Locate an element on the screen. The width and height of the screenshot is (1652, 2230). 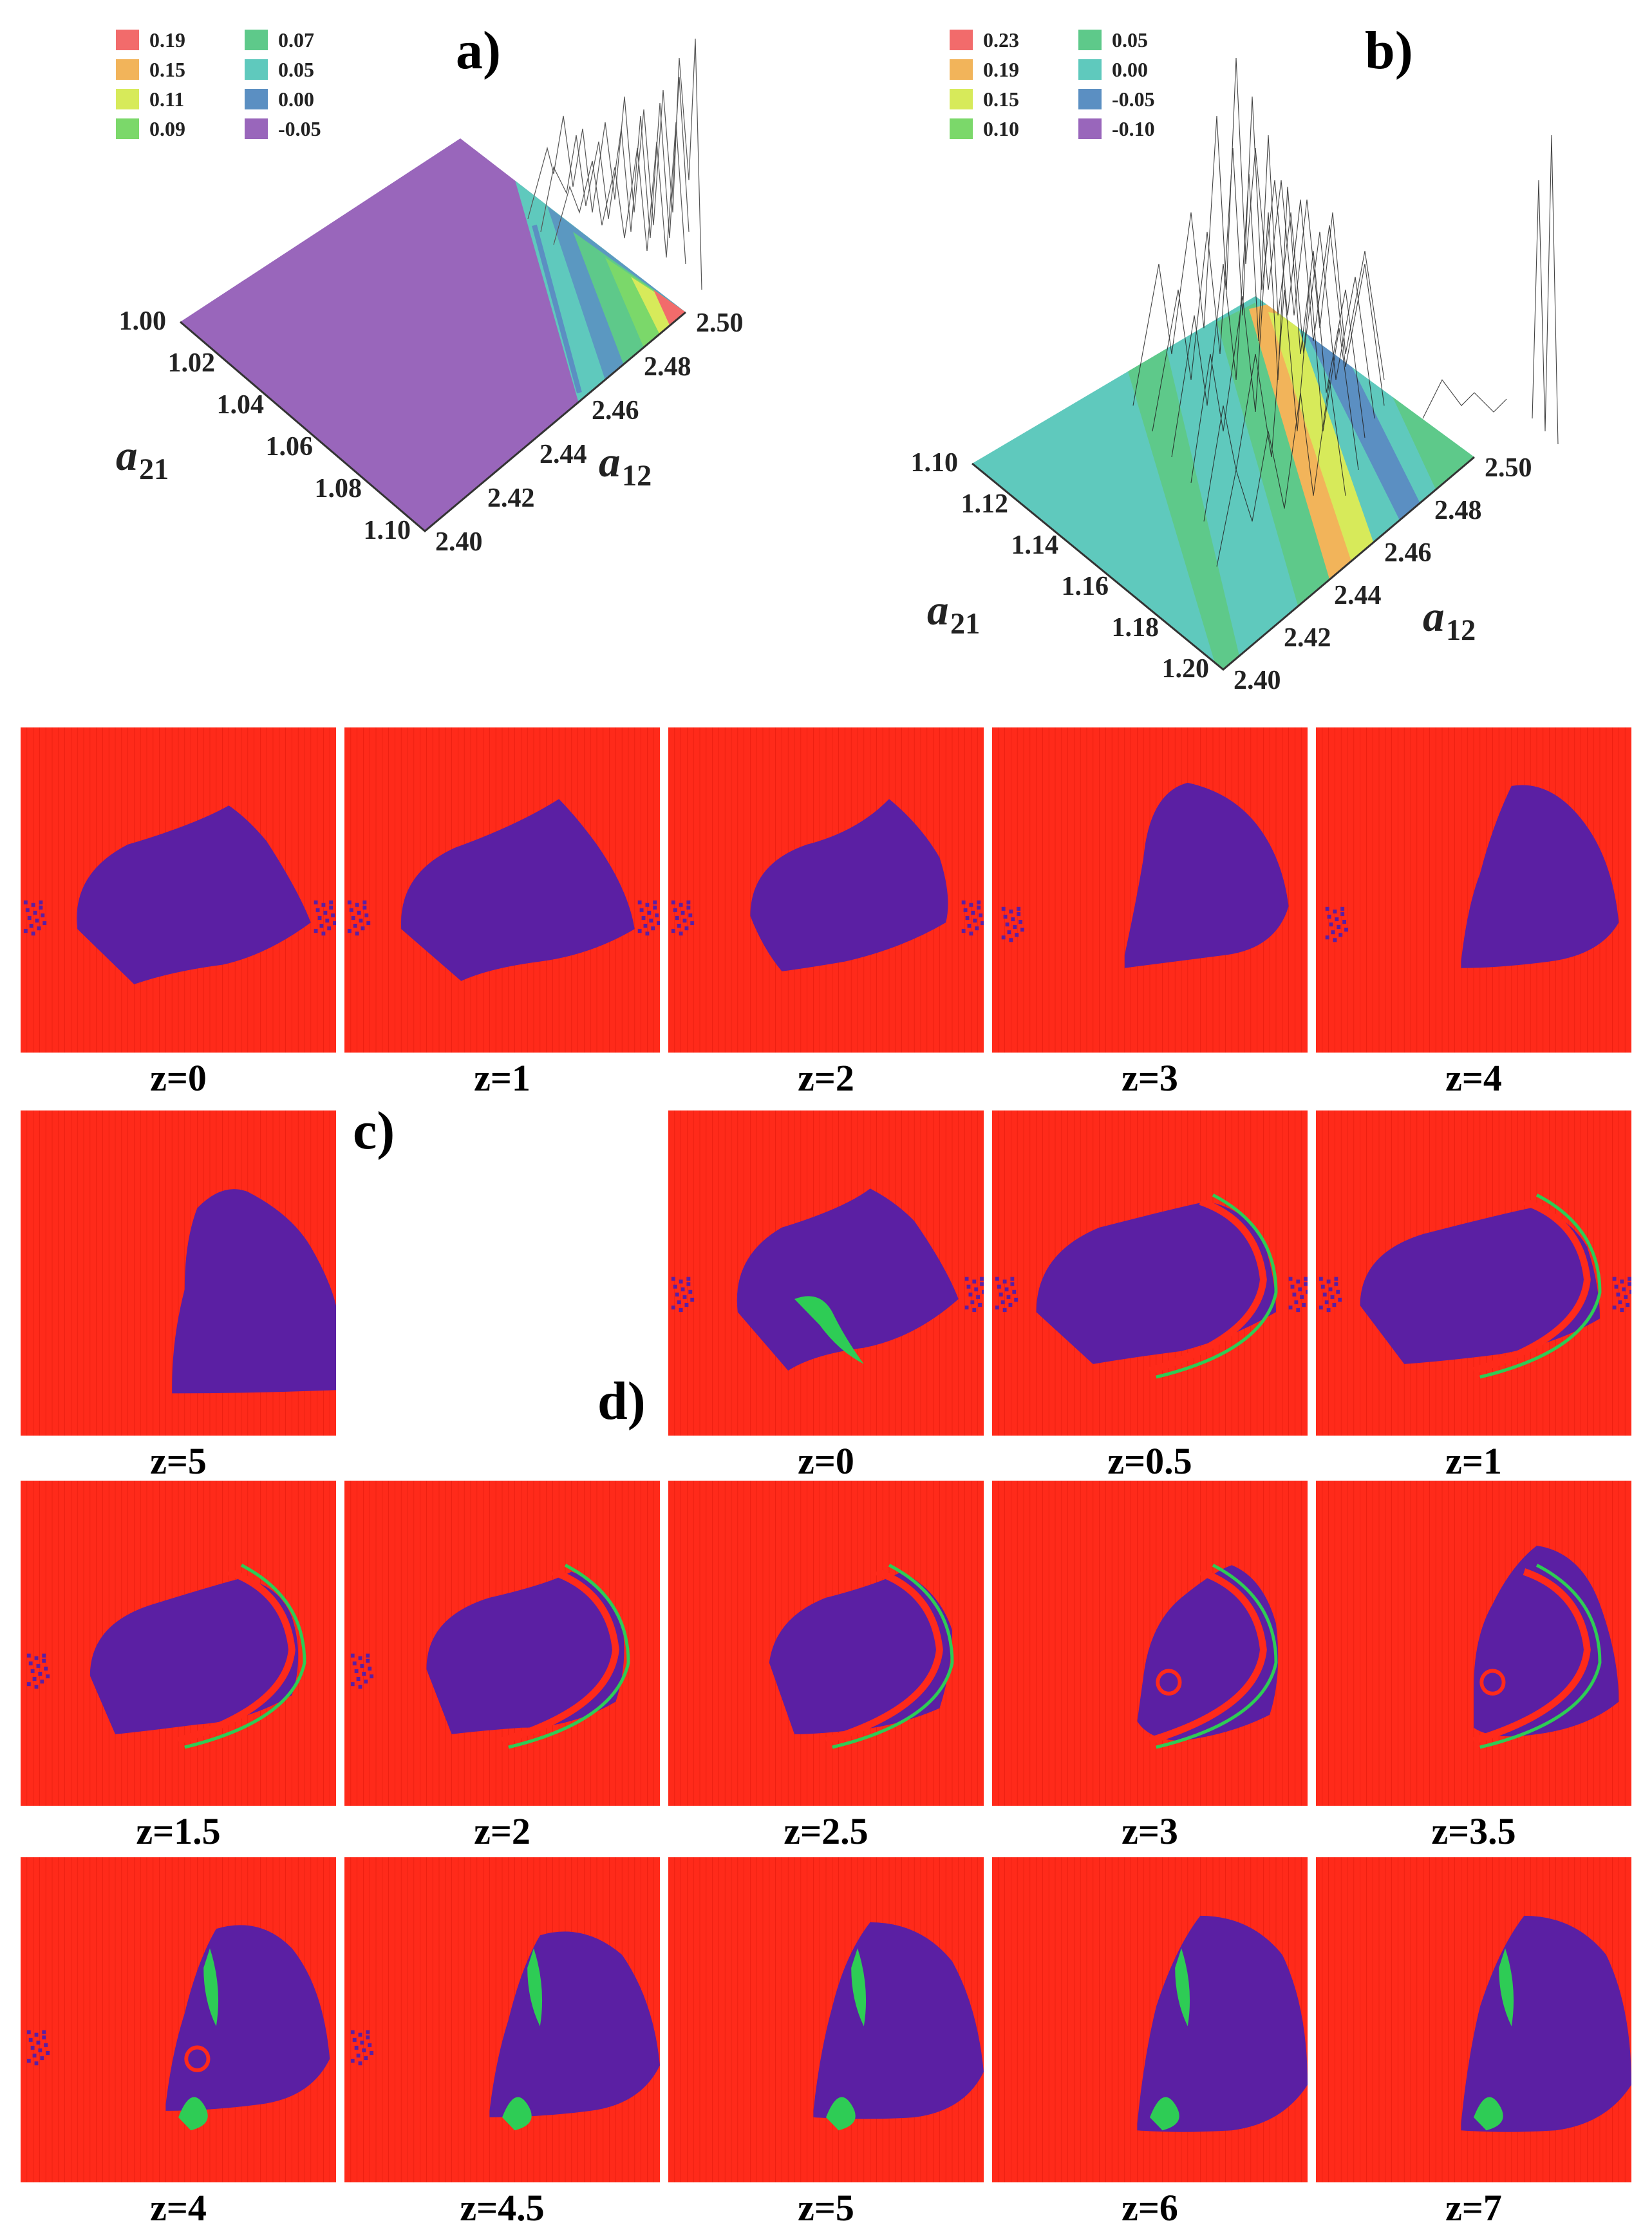
a12-tick-label: 2.40 is located at coordinates (459, 542).